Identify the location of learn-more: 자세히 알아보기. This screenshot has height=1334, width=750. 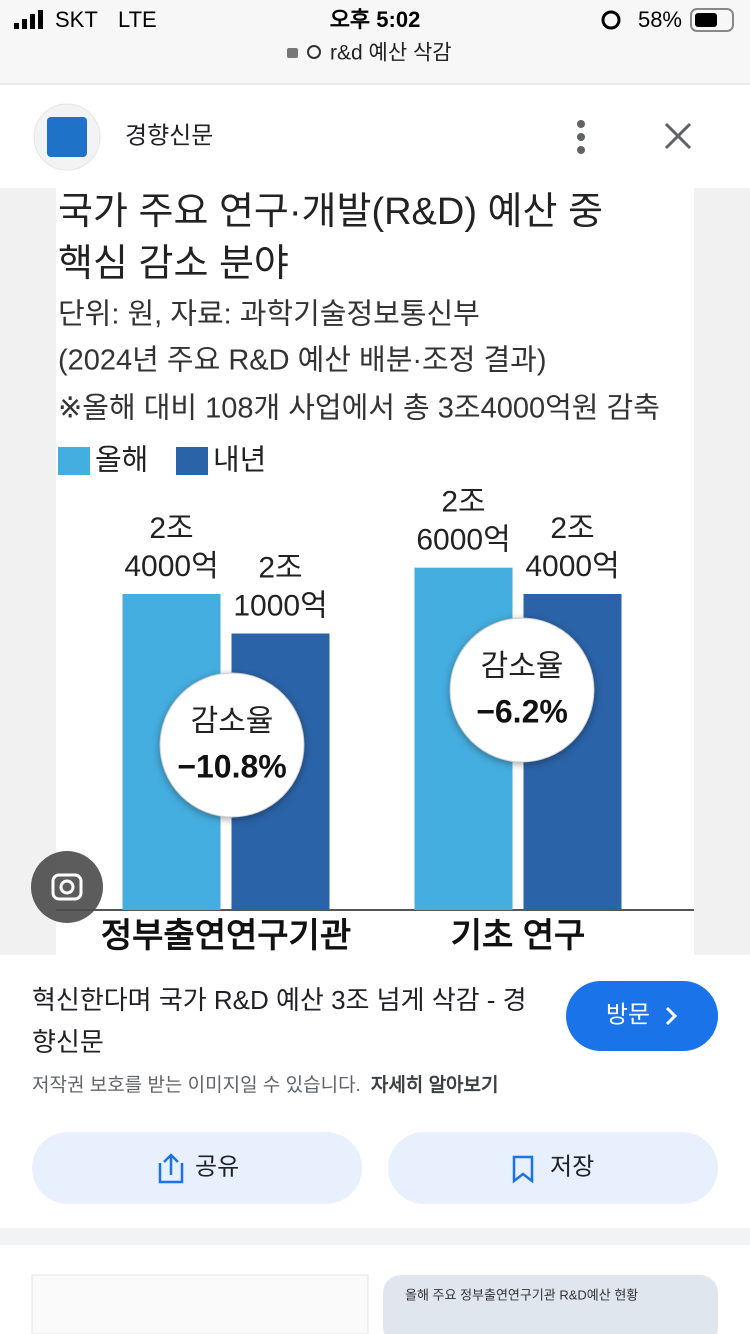
(434, 1085).